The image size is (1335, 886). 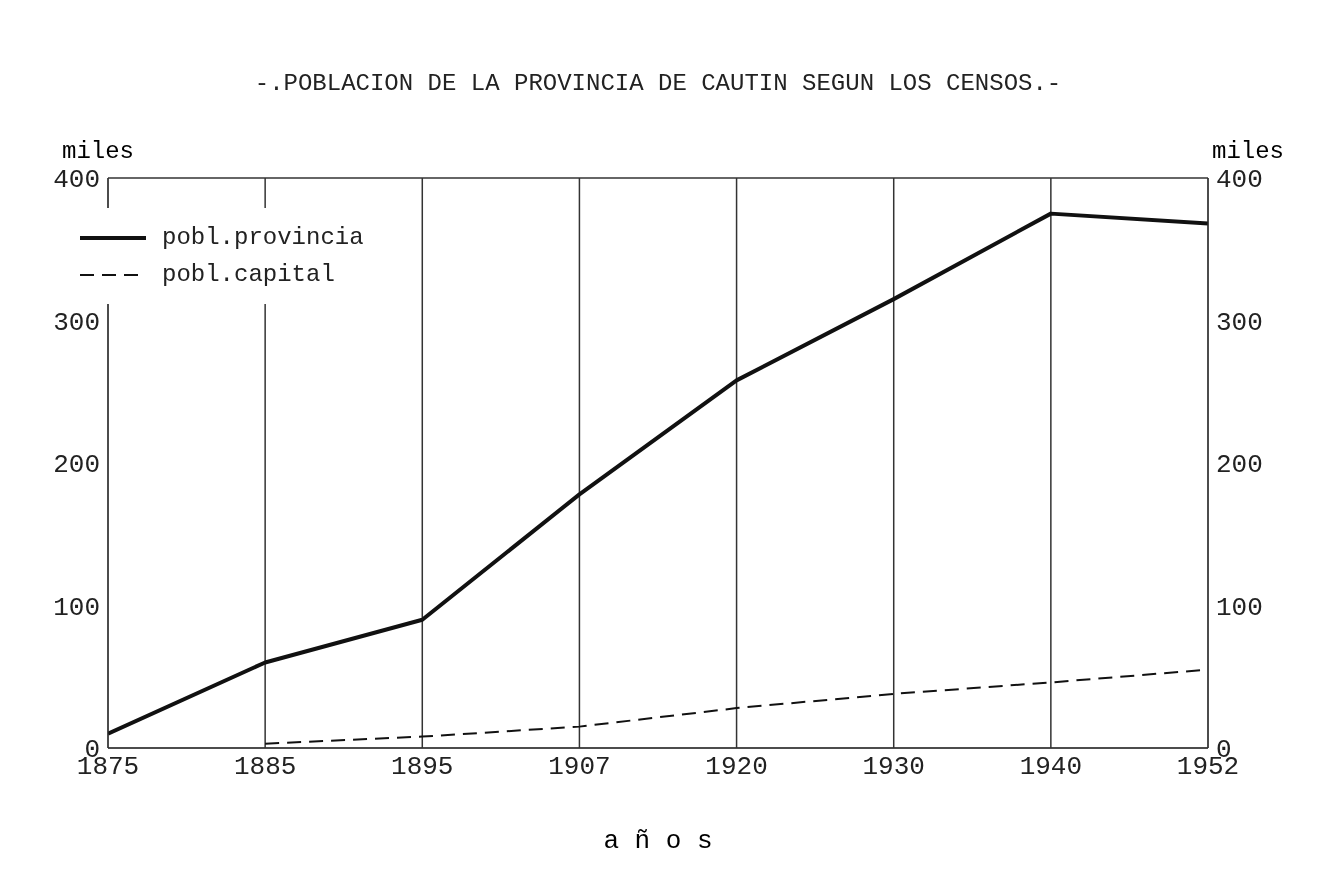 I want to click on legend-label: pobl.capital, so click(x=248, y=274).